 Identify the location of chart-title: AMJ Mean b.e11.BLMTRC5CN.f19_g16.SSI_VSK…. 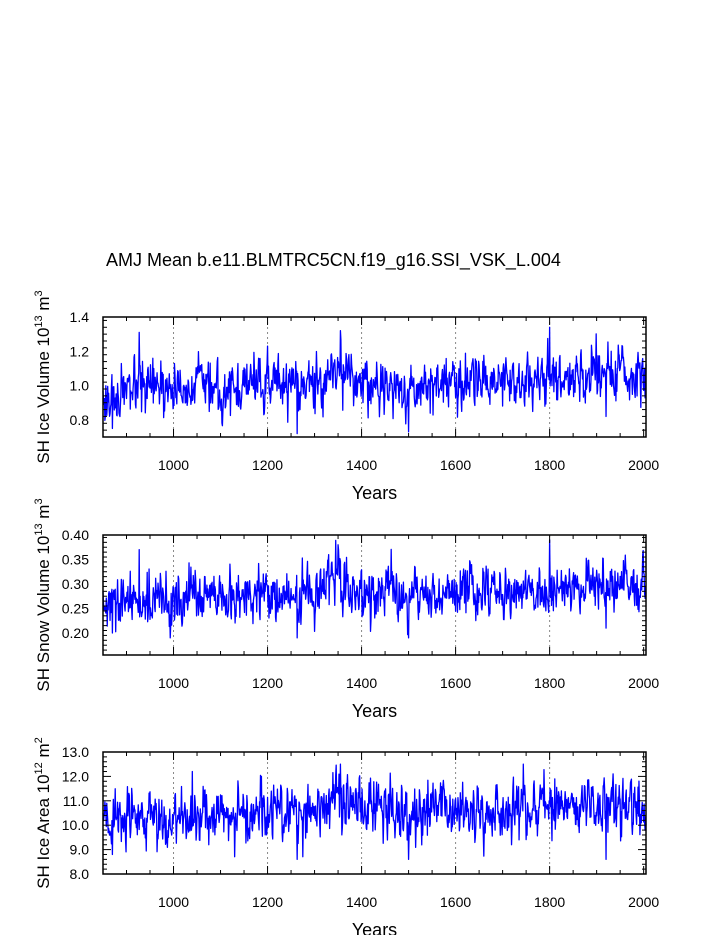
(333, 260).